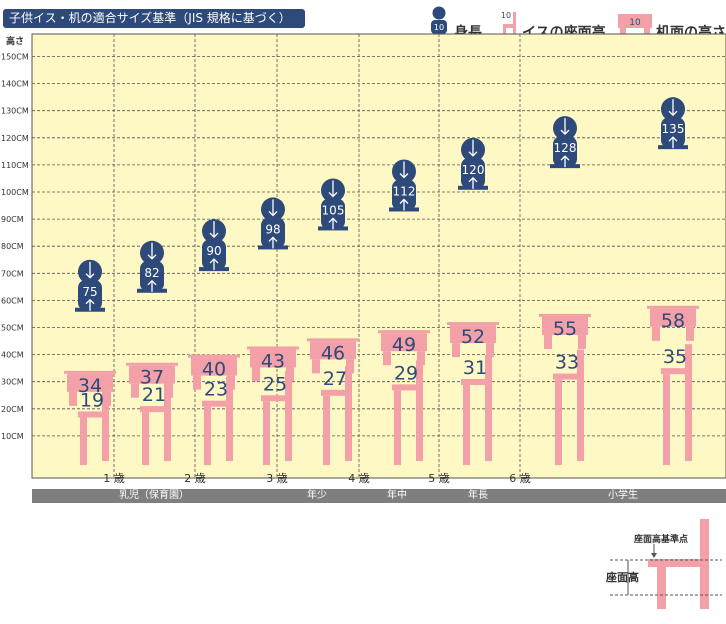 The height and width of the screenshot is (624, 726). What do you see at coordinates (216, 390) in the screenshot?
I see `seat-value: 23` at bounding box center [216, 390].